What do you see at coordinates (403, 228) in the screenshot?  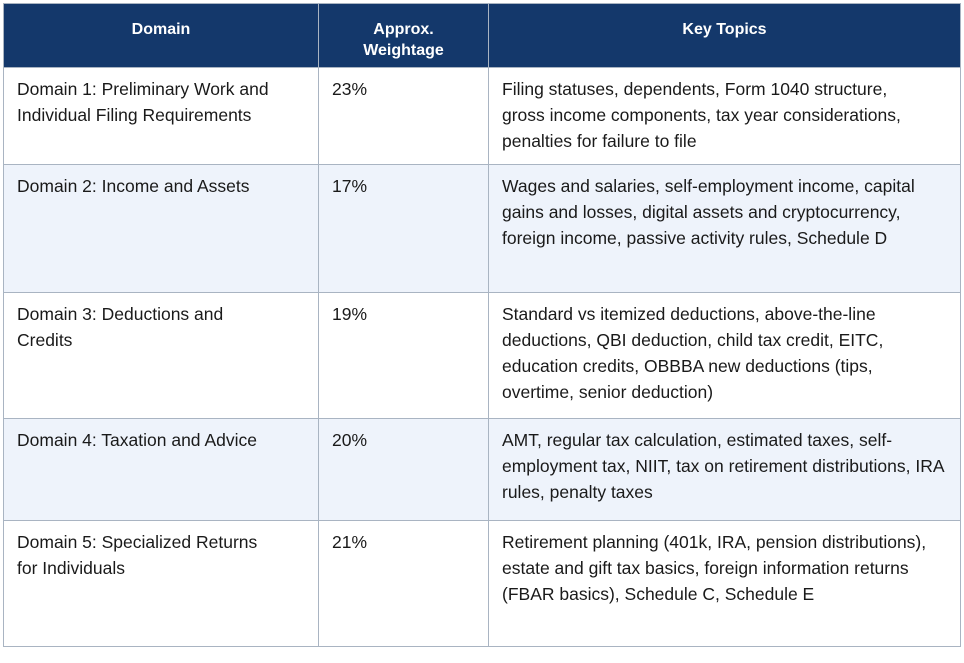 I see `cell-weightage: 17%` at bounding box center [403, 228].